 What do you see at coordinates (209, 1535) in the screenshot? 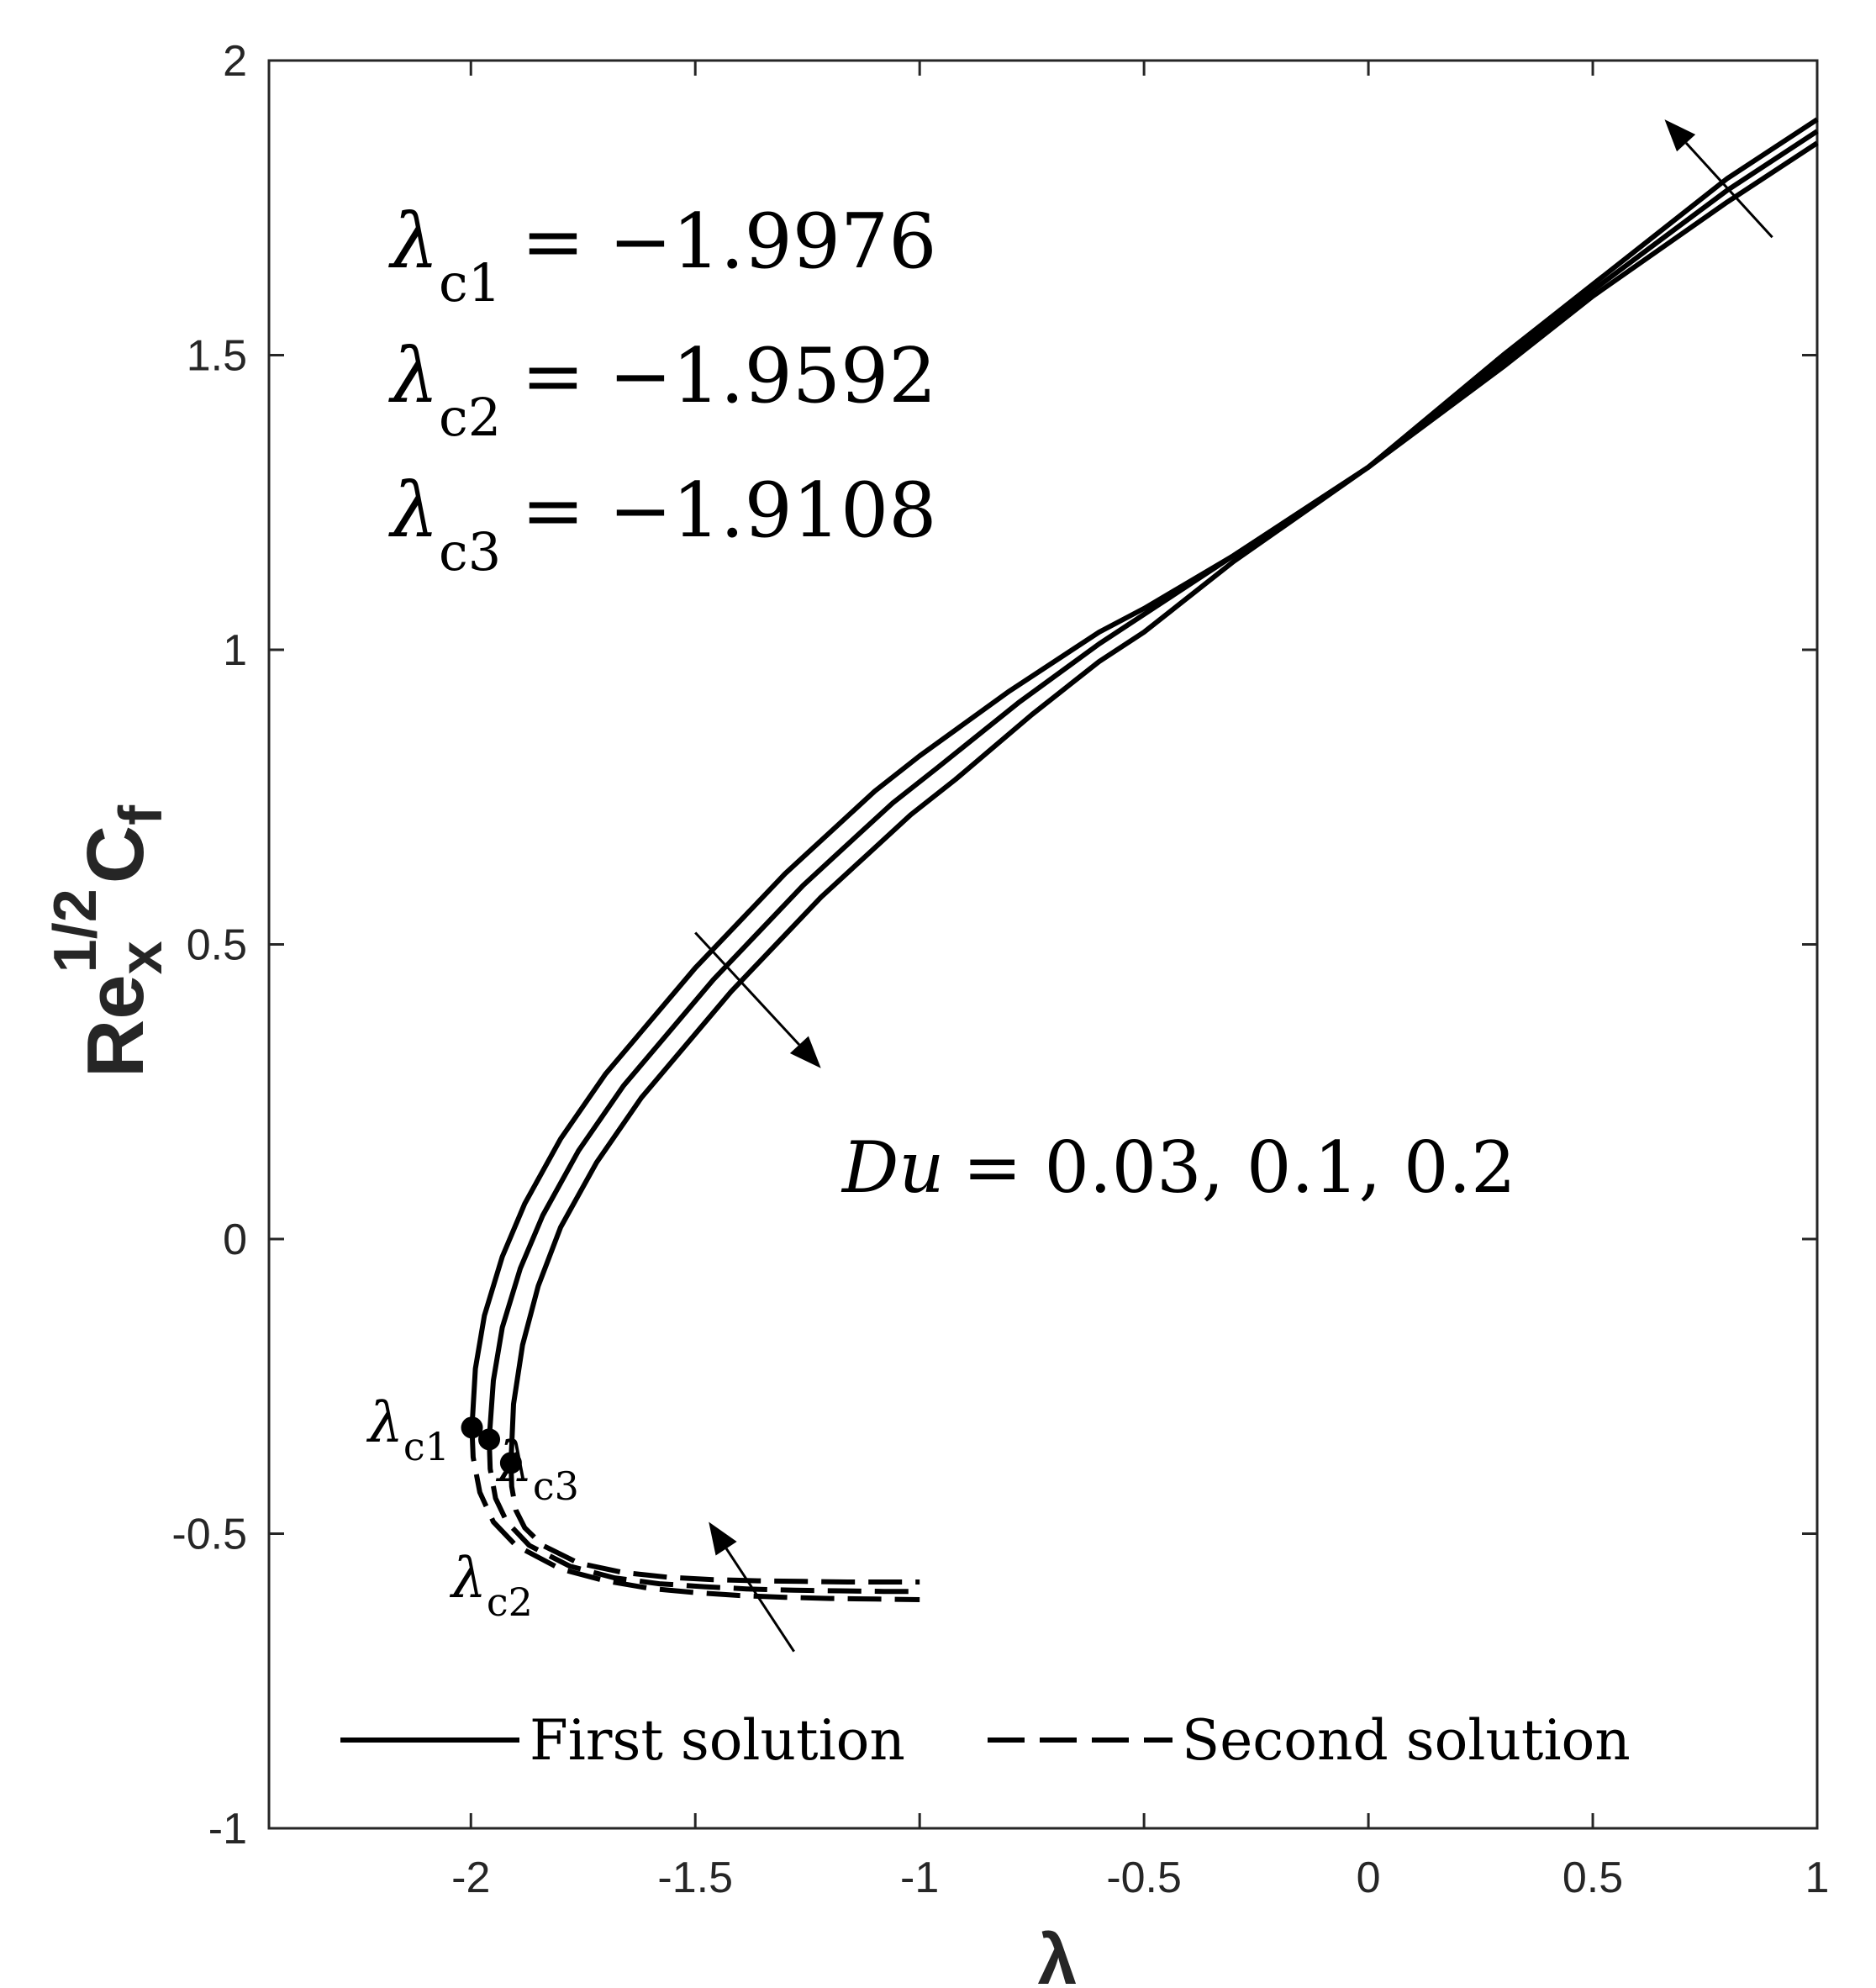
I see `y-tick-label: -0.5` at bounding box center [209, 1535].